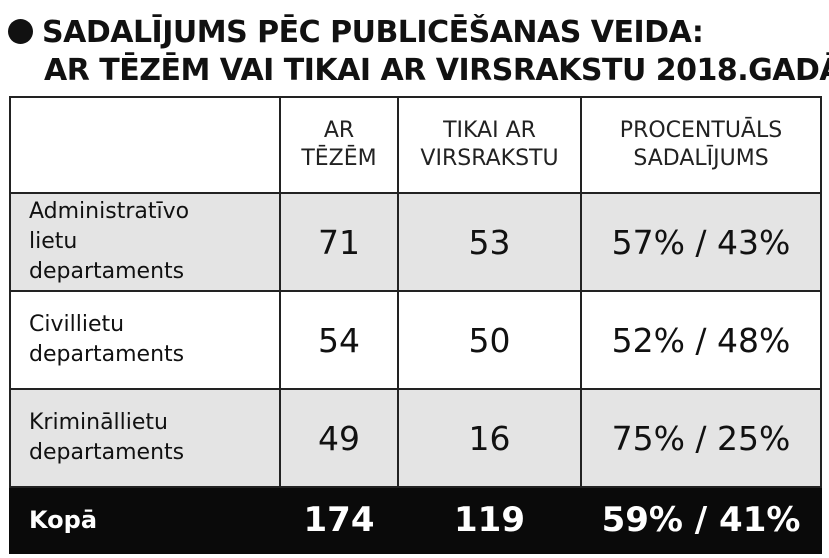 This screenshot has height=558, width=829. I want to click on cell-title-only: 53, so click(489, 242).